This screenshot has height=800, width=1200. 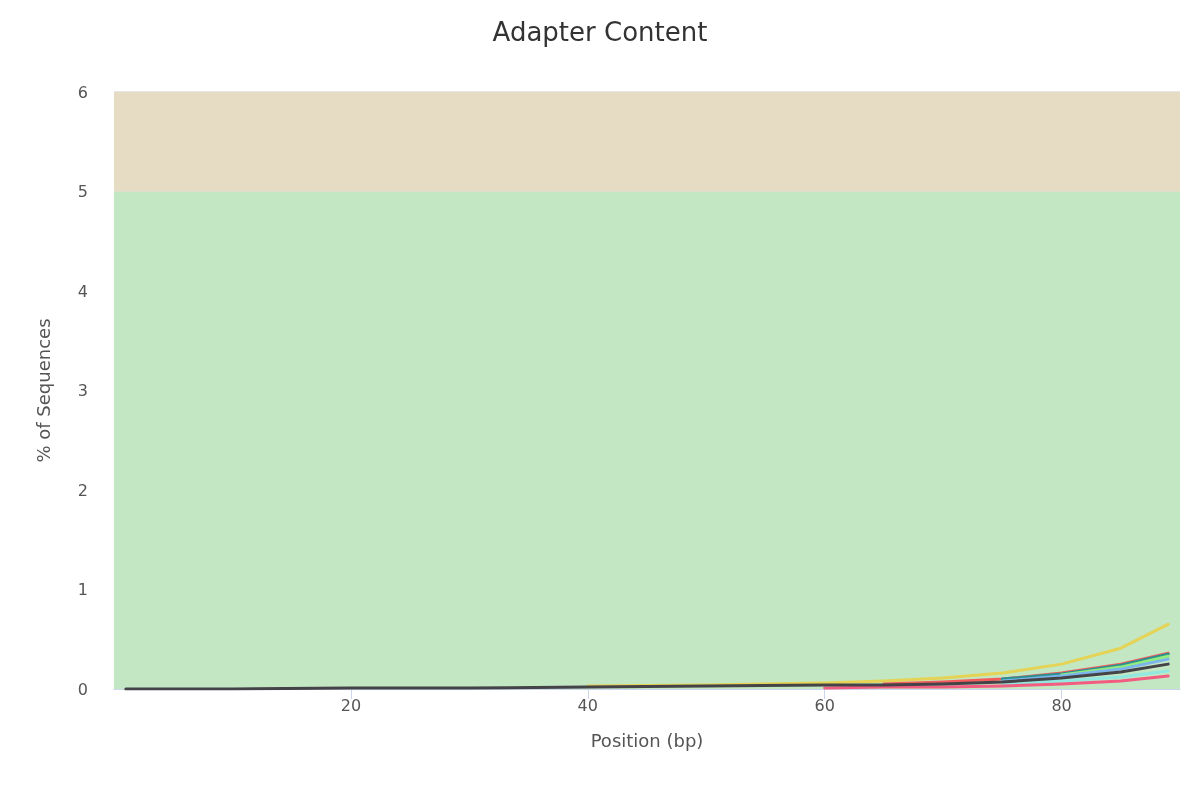 What do you see at coordinates (824, 705) in the screenshot?
I see `x-tick-label: 60` at bounding box center [824, 705].